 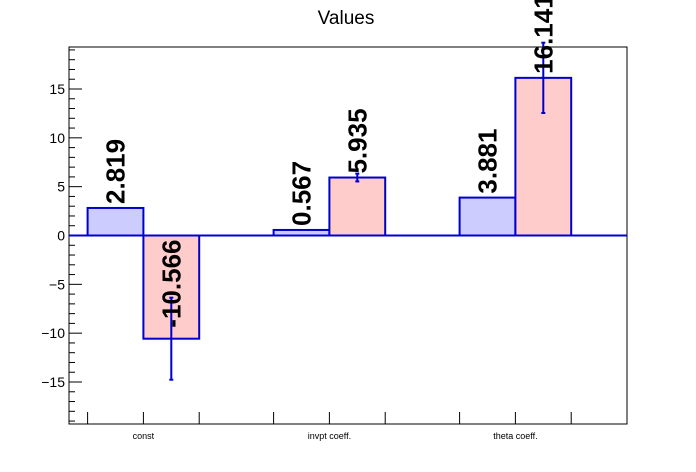 I want to click on data-label: 2.819, so click(x=116, y=171).